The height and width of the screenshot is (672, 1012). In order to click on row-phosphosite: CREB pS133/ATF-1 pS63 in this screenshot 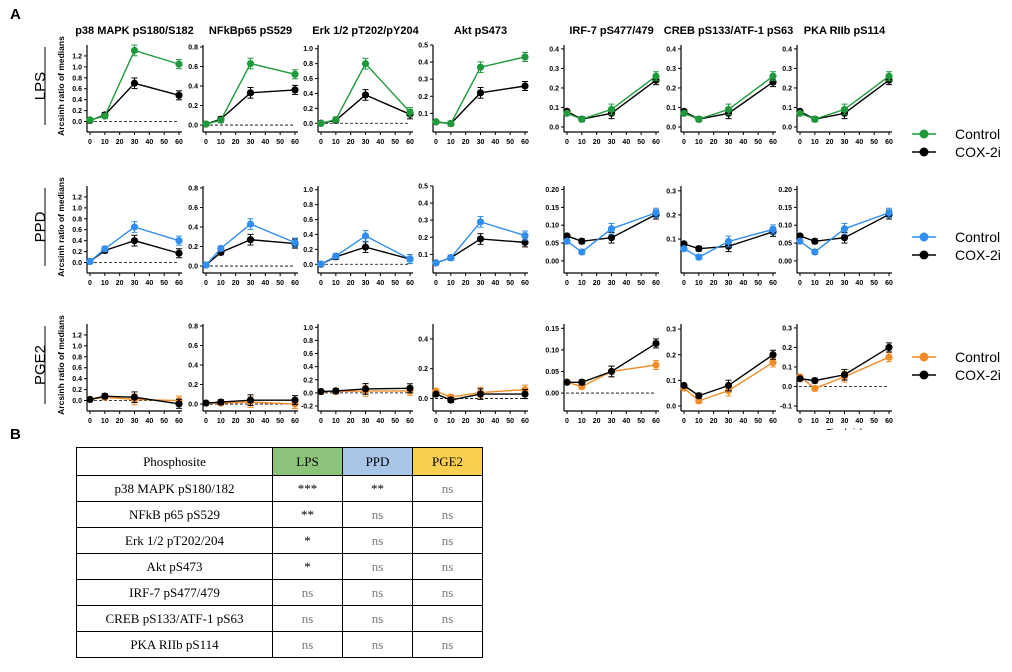, I will do `click(174, 618)`.